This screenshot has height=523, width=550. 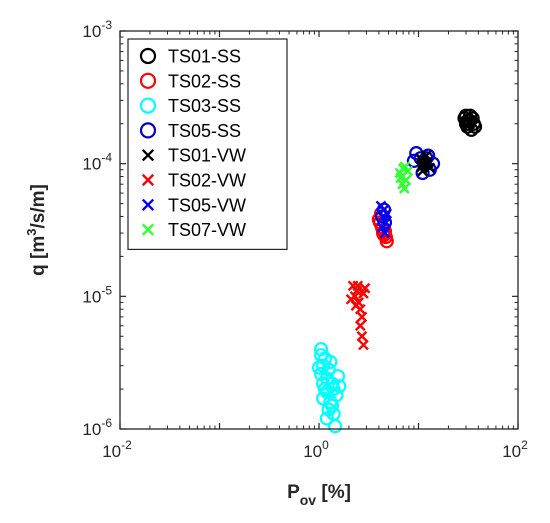 What do you see at coordinates (384, 219) in the screenshot?
I see `series-ts05-vw` at bounding box center [384, 219].